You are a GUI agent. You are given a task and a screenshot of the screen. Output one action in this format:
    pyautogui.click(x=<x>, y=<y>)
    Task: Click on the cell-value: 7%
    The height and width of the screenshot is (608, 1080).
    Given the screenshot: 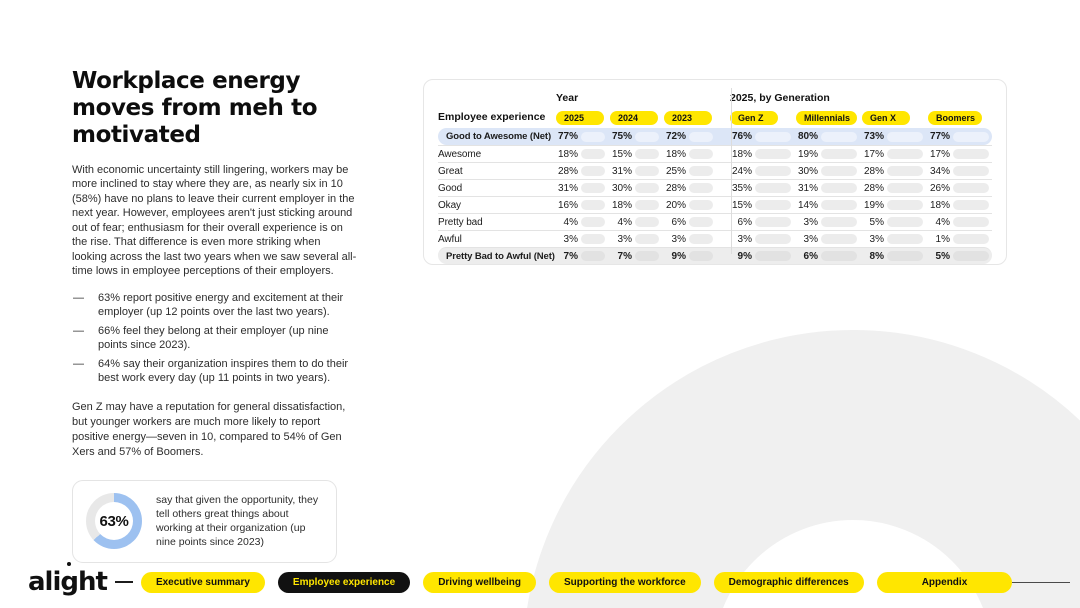 What is the action you would take?
    pyautogui.click(x=624, y=256)
    